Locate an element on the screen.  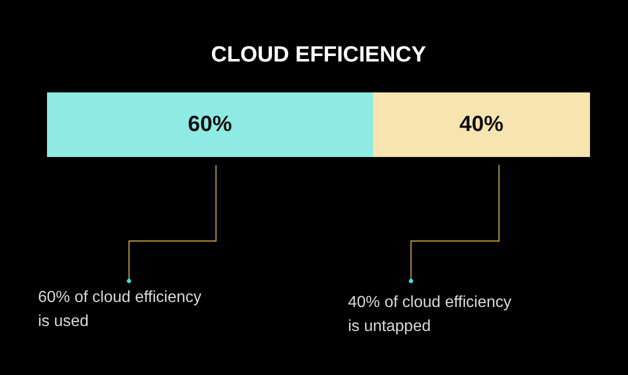
data-label: 60% is located at coordinates (210, 123).